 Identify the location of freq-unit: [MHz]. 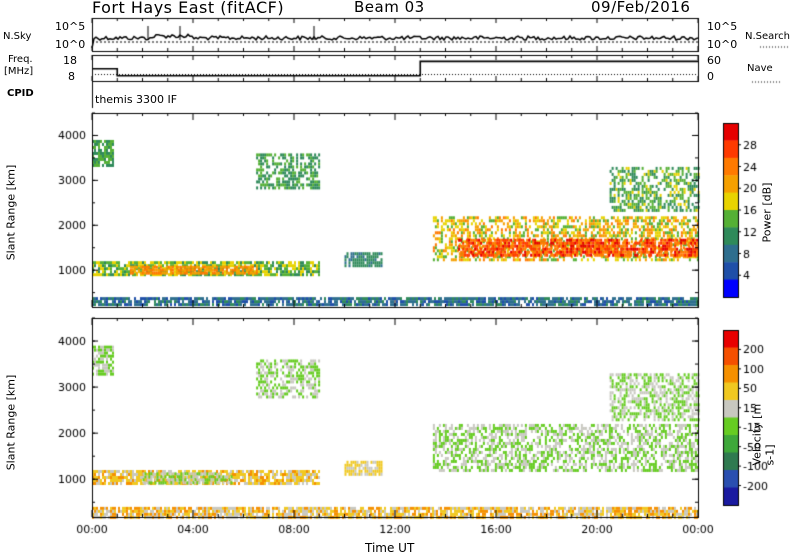
(19, 71).